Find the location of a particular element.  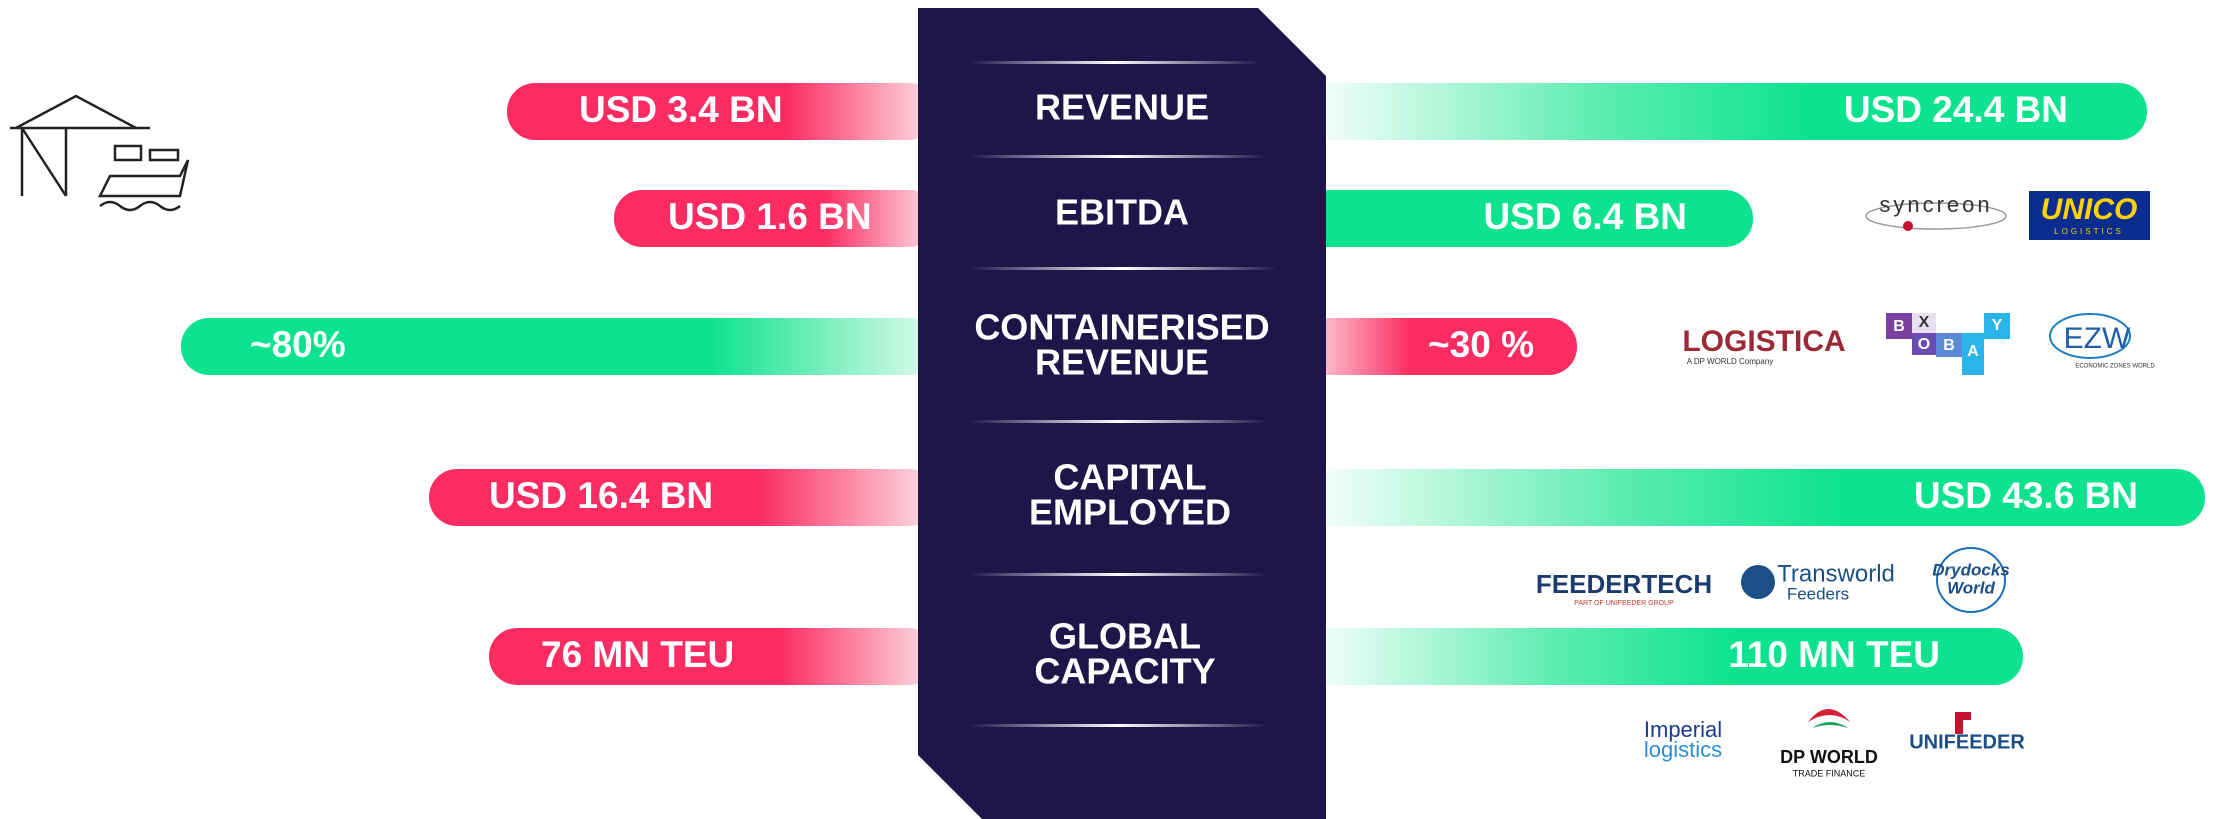

boxbay-letter: O is located at coordinates (1924, 344).